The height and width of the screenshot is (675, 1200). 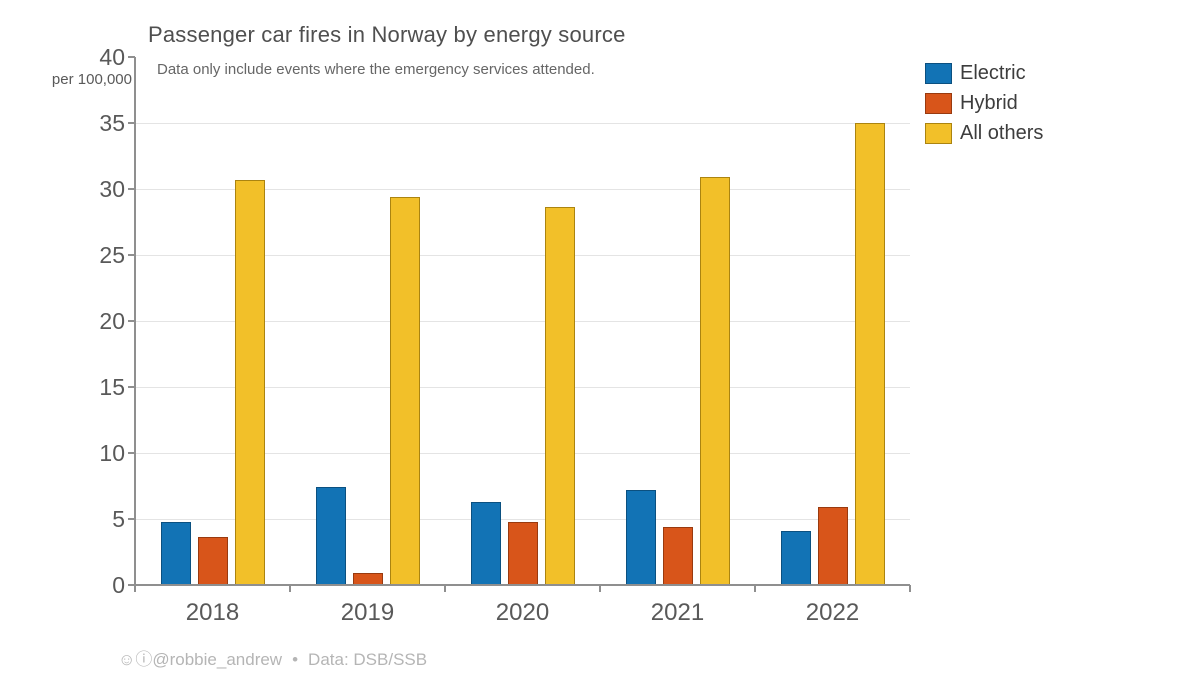 I want to click on legend-label-all-others: All others, so click(x=1002, y=132).